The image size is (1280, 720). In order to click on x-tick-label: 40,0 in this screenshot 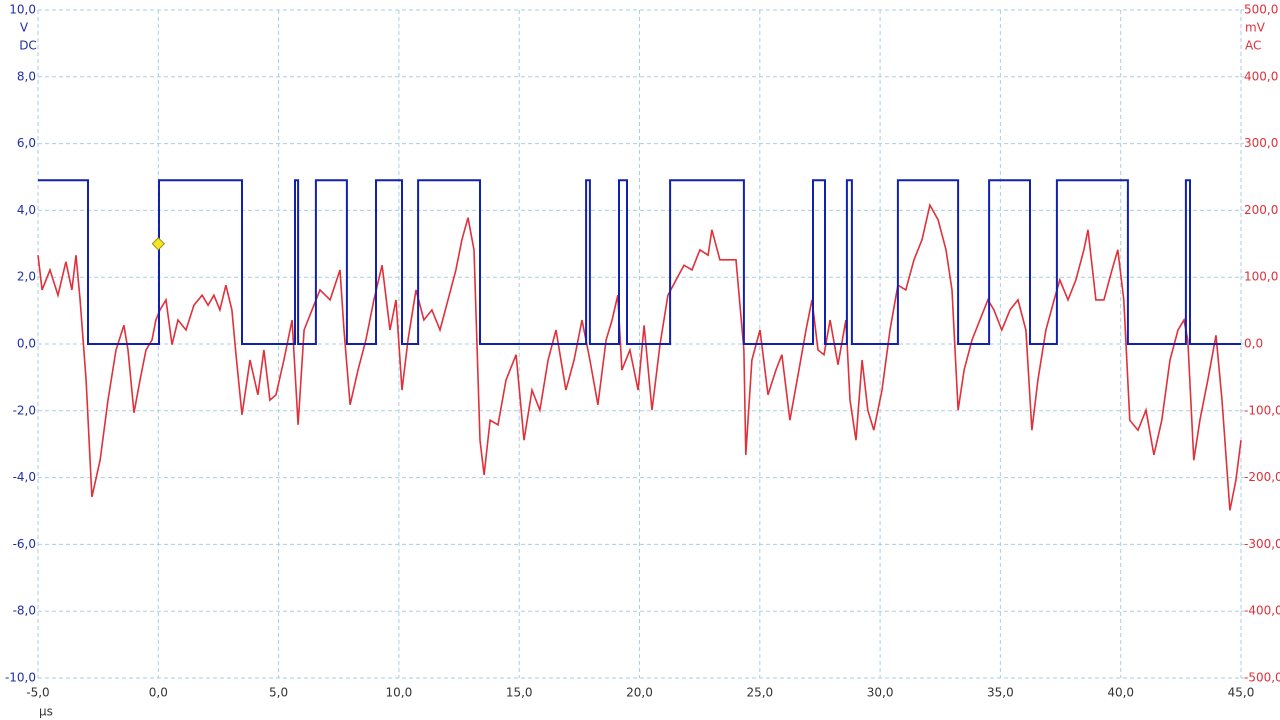, I will do `click(1120, 693)`.